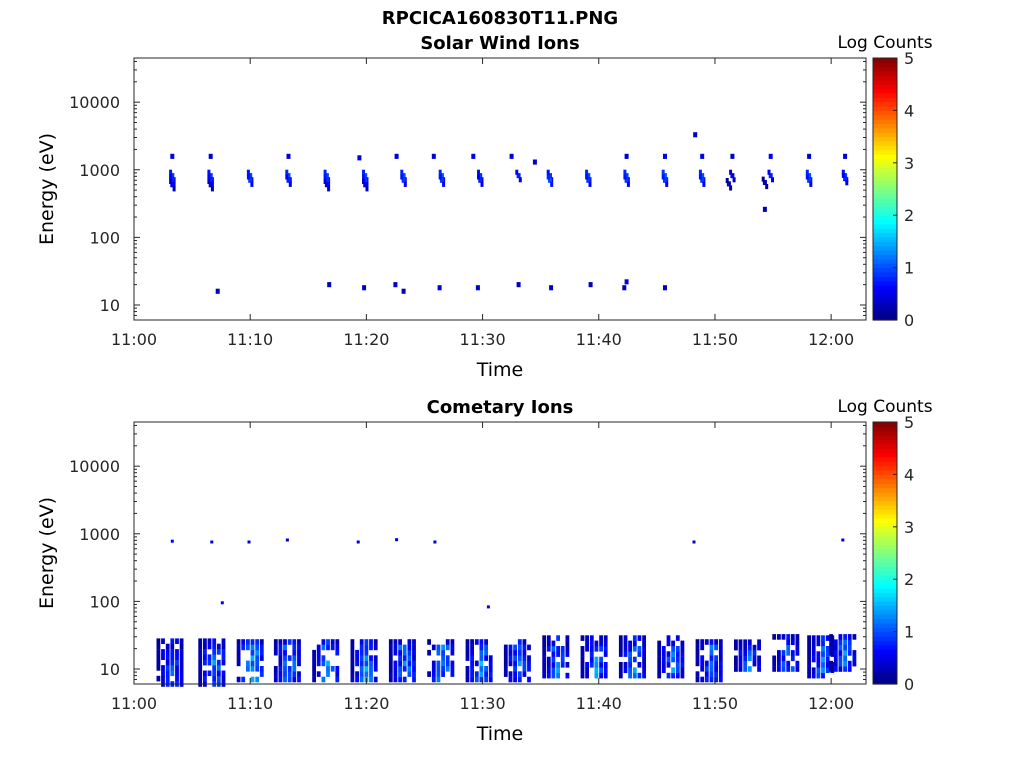  What do you see at coordinates (885, 553) in the screenshot?
I see `colorbar-frame` at bounding box center [885, 553].